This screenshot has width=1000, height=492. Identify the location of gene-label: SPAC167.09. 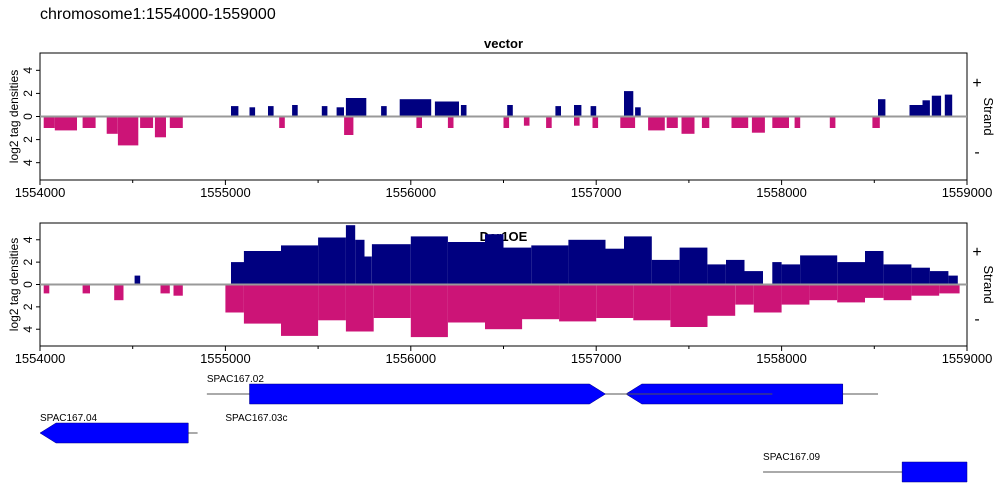
(792, 457).